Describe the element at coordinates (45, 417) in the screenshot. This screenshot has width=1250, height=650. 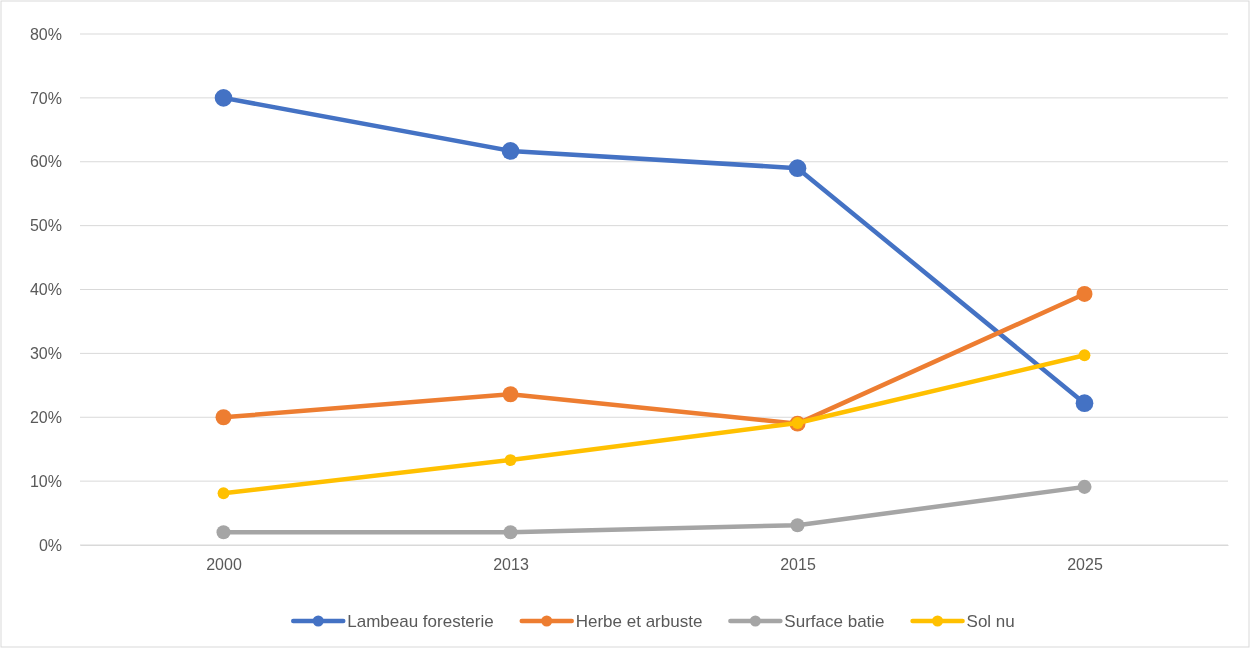
I see `y-tick-label: 20%` at that location.